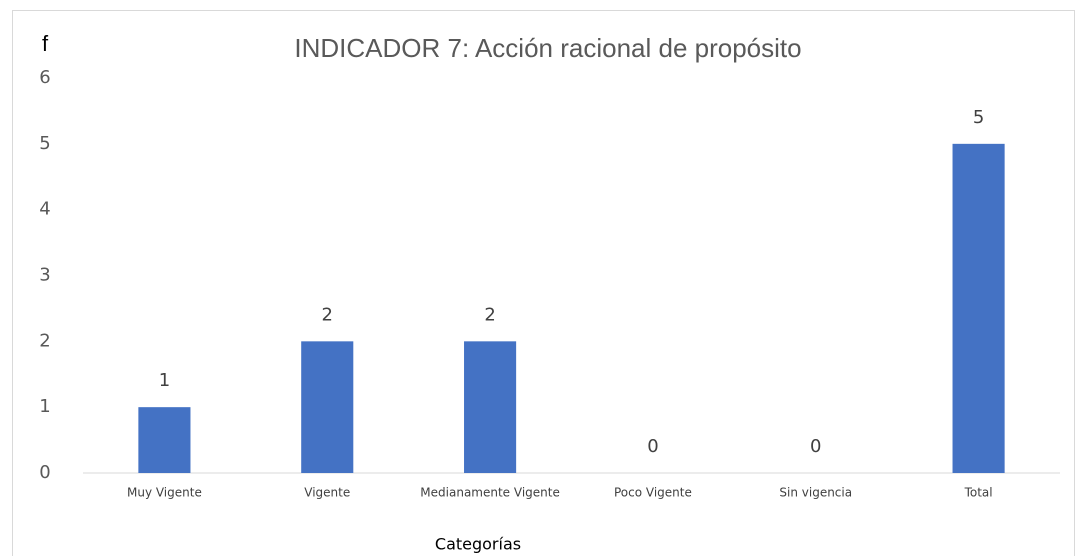  I want to click on y-tick-label: 4, so click(44, 209).